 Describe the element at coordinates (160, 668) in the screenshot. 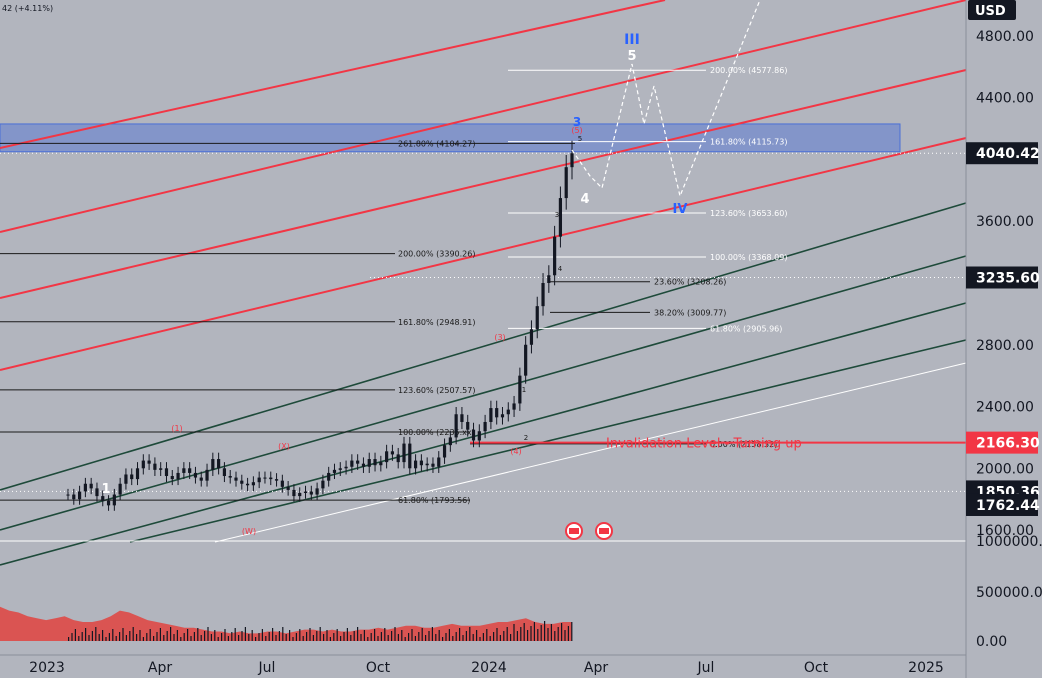

I see `time-tick-label-2: Apr` at that location.